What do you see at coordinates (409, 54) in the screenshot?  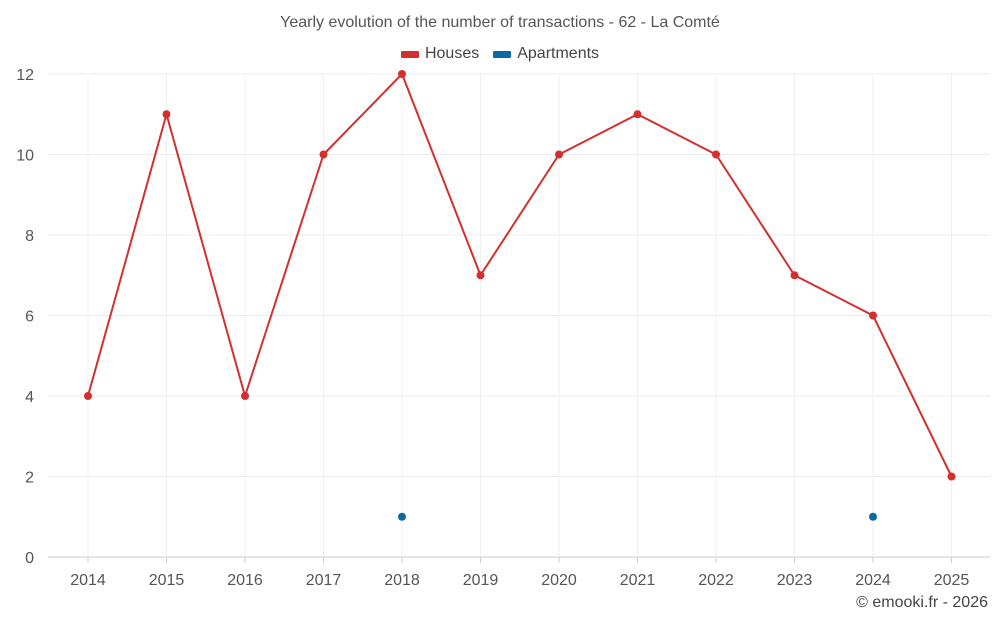 I see `legend-swatch-houses` at bounding box center [409, 54].